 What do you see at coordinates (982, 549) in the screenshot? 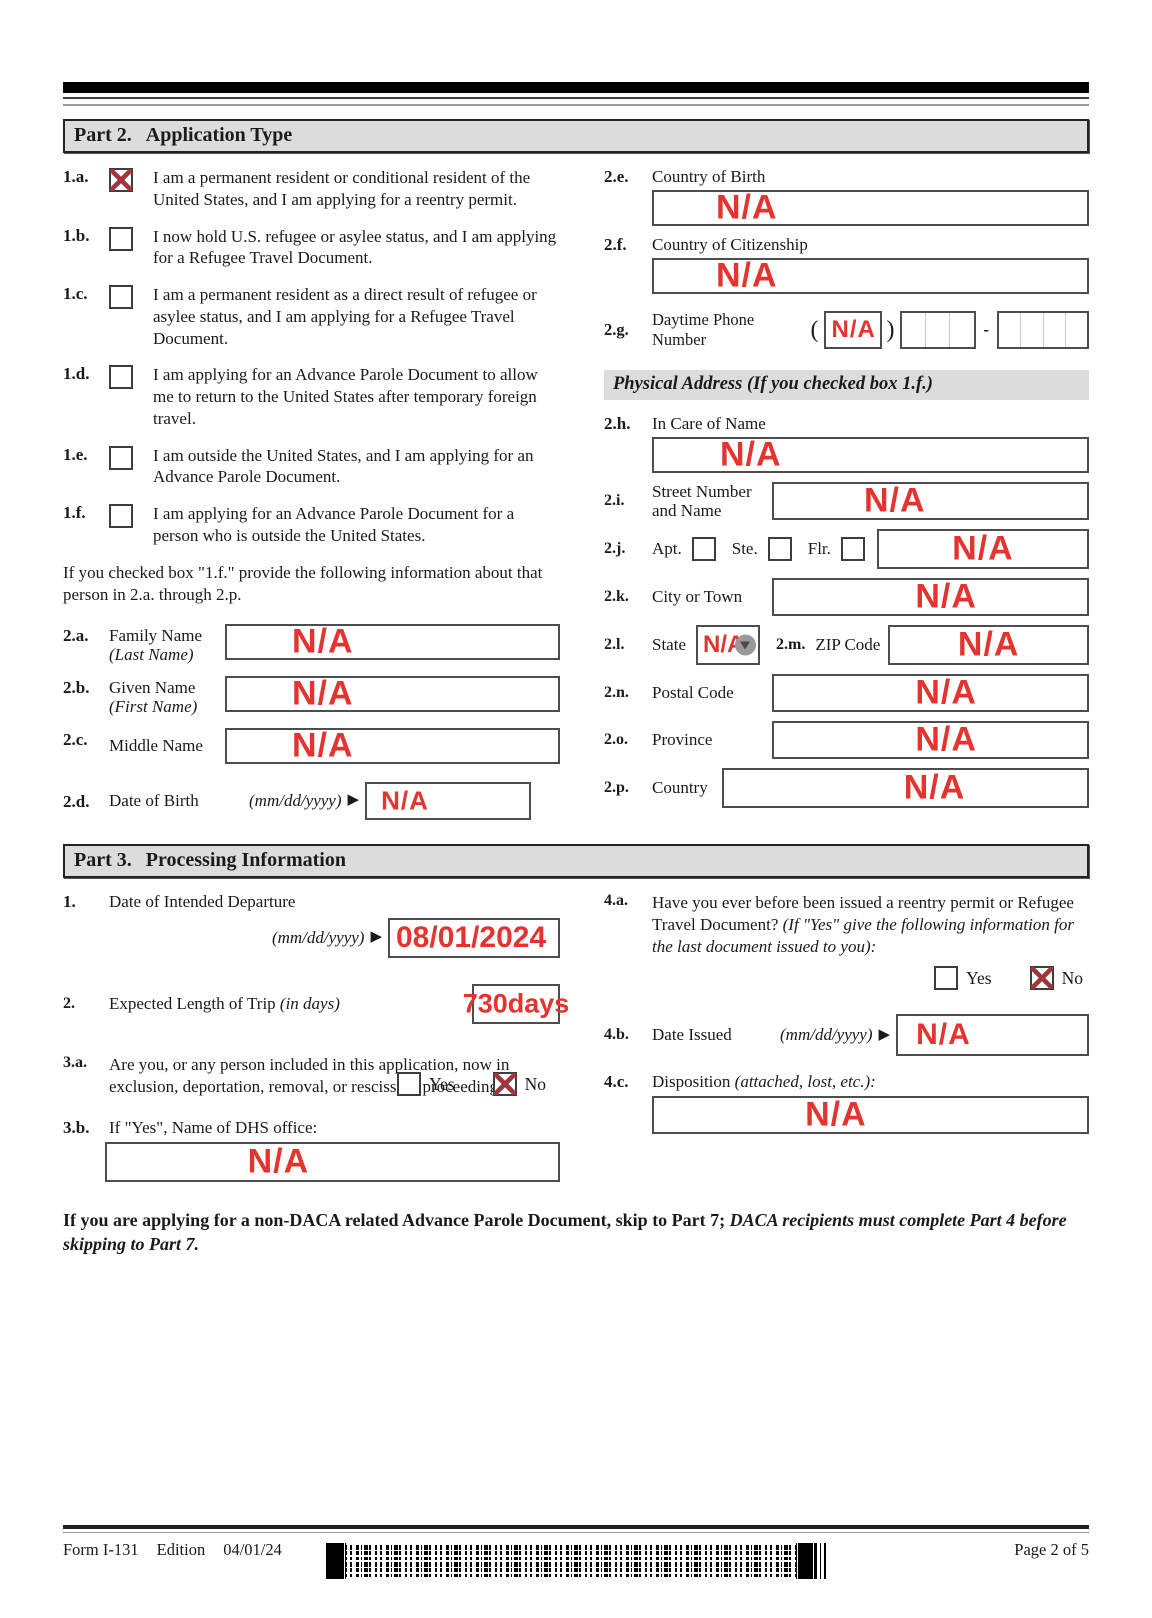
I see `unit-number-input: N/A` at bounding box center [982, 549].